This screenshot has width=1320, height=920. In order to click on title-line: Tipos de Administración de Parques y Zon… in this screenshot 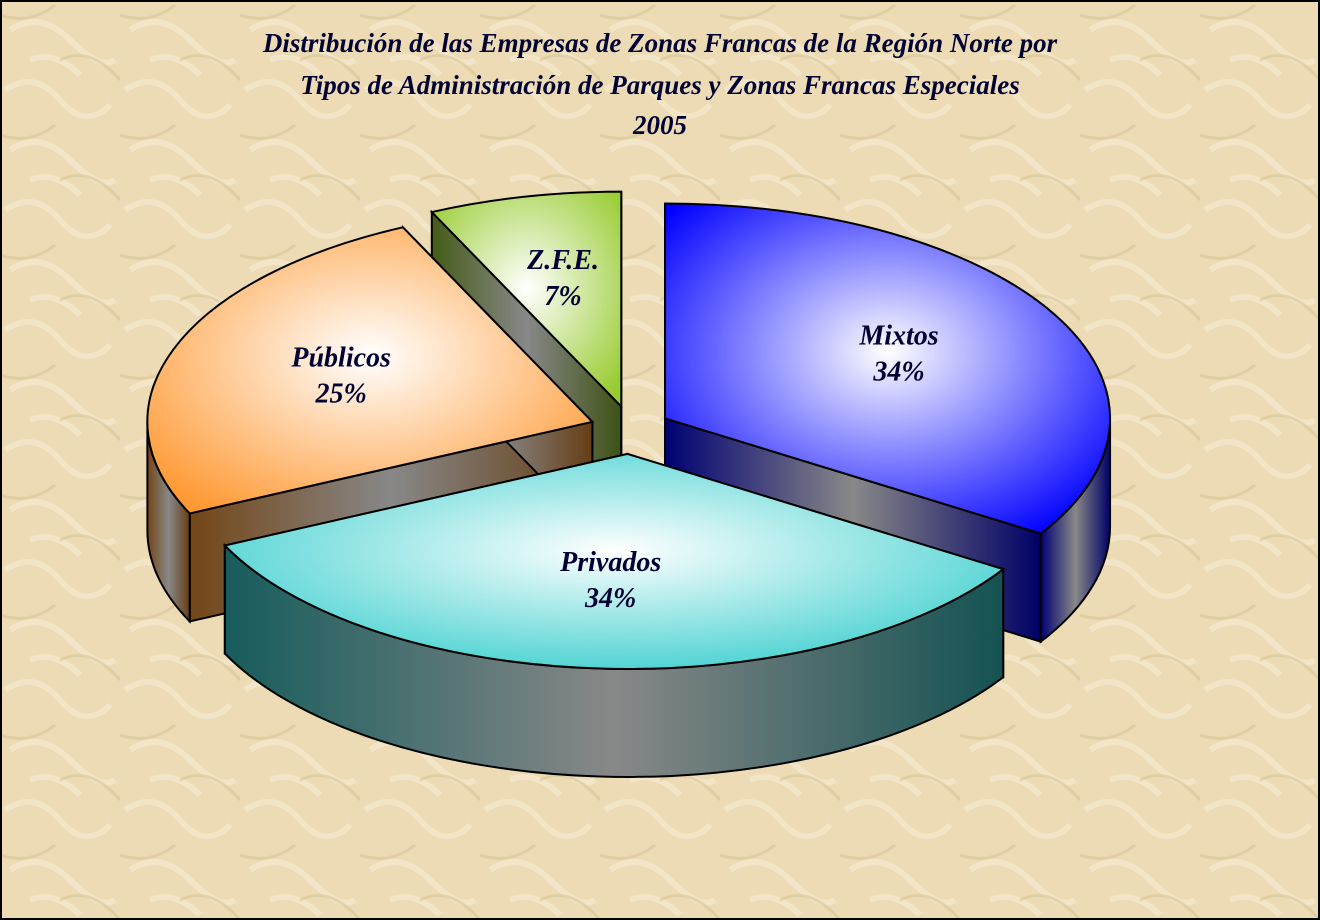, I will do `click(660, 85)`.